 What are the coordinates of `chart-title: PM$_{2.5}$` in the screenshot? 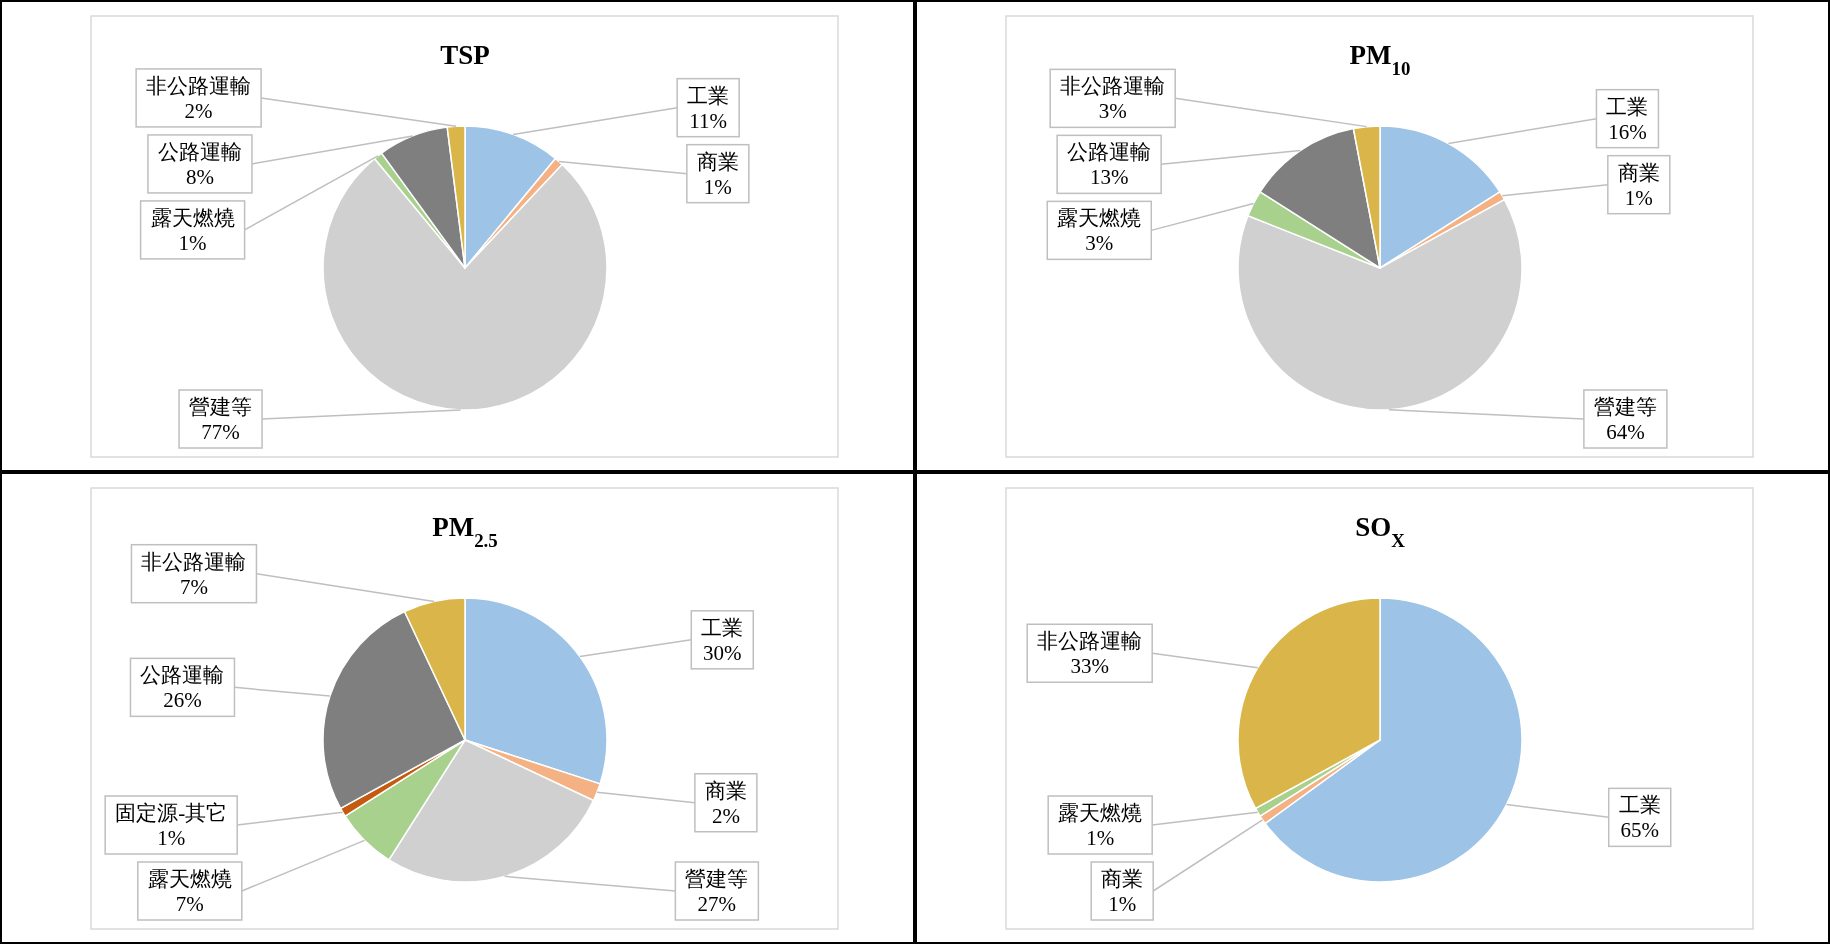 It's located at (465, 531).